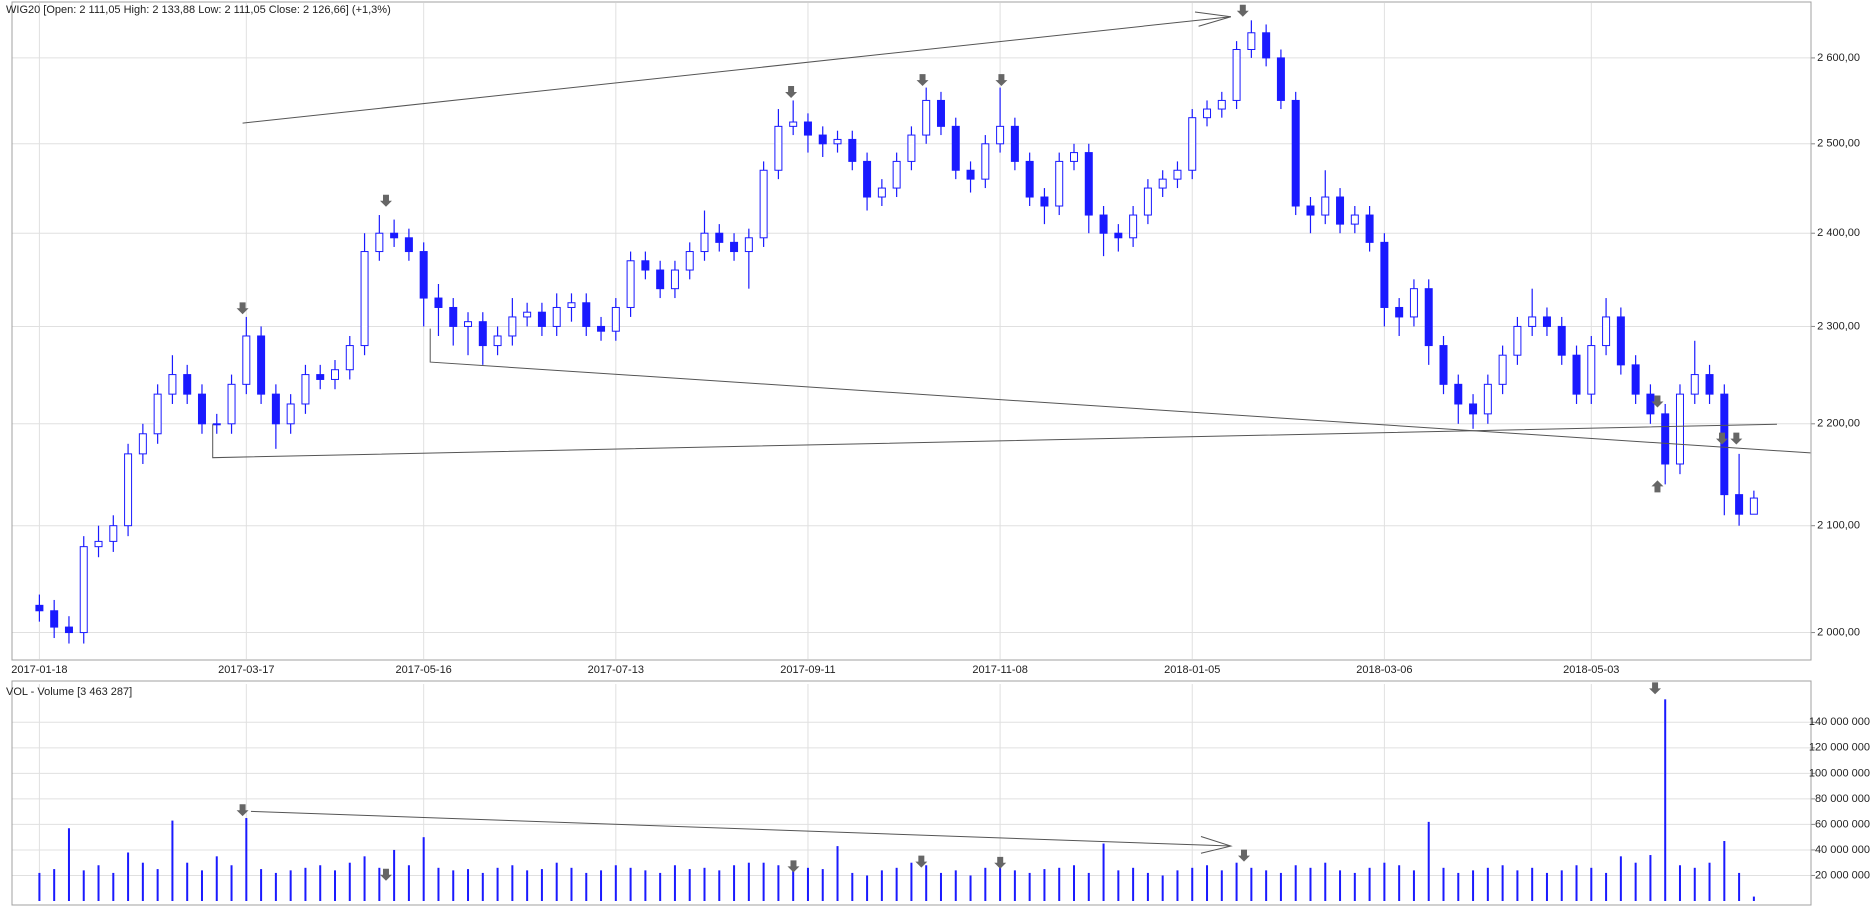 This screenshot has height=908, width=1874. I want to click on y-tick-label: 40 000 000, so click(1842, 850).